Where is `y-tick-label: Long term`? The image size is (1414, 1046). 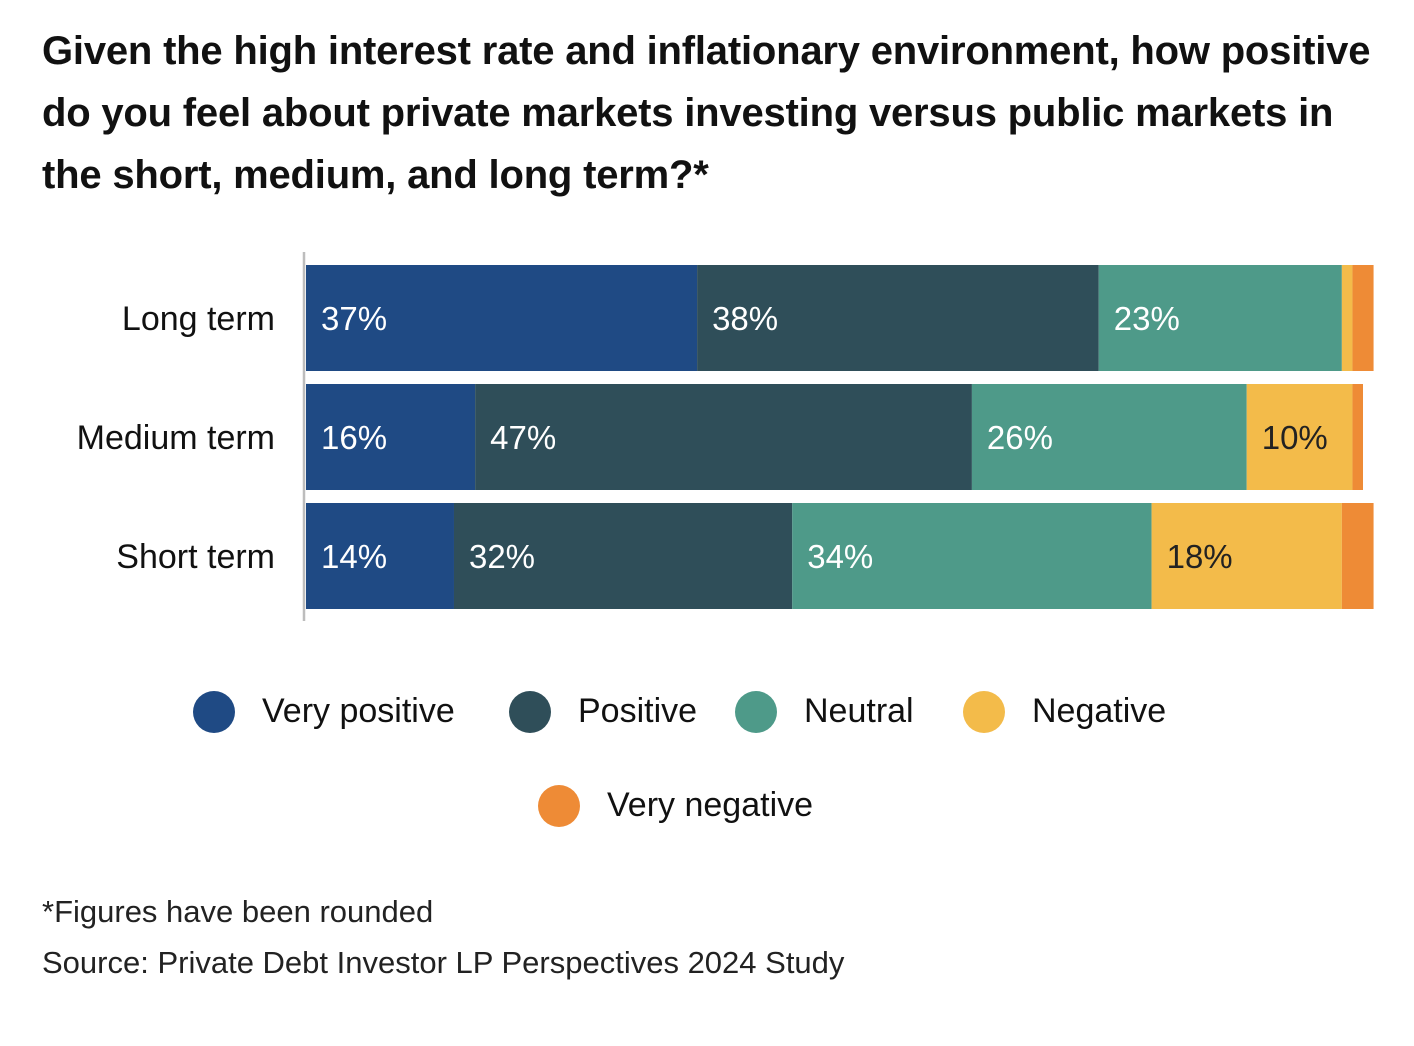
y-tick-label: Long term is located at coordinates (198, 319).